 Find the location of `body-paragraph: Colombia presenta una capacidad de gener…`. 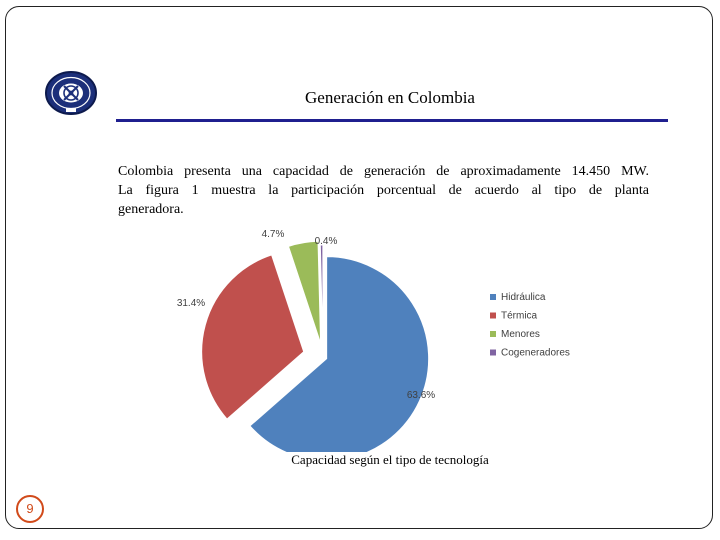

body-paragraph: Colombia presenta una capacidad de gener… is located at coordinates (383, 190).